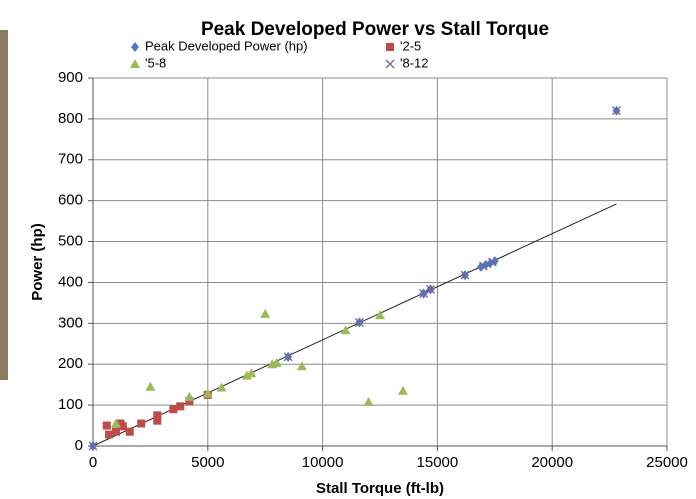 This screenshot has height=499, width=696. Describe the element at coordinates (667, 462) in the screenshot. I see `x-tick-label: 25000` at that location.